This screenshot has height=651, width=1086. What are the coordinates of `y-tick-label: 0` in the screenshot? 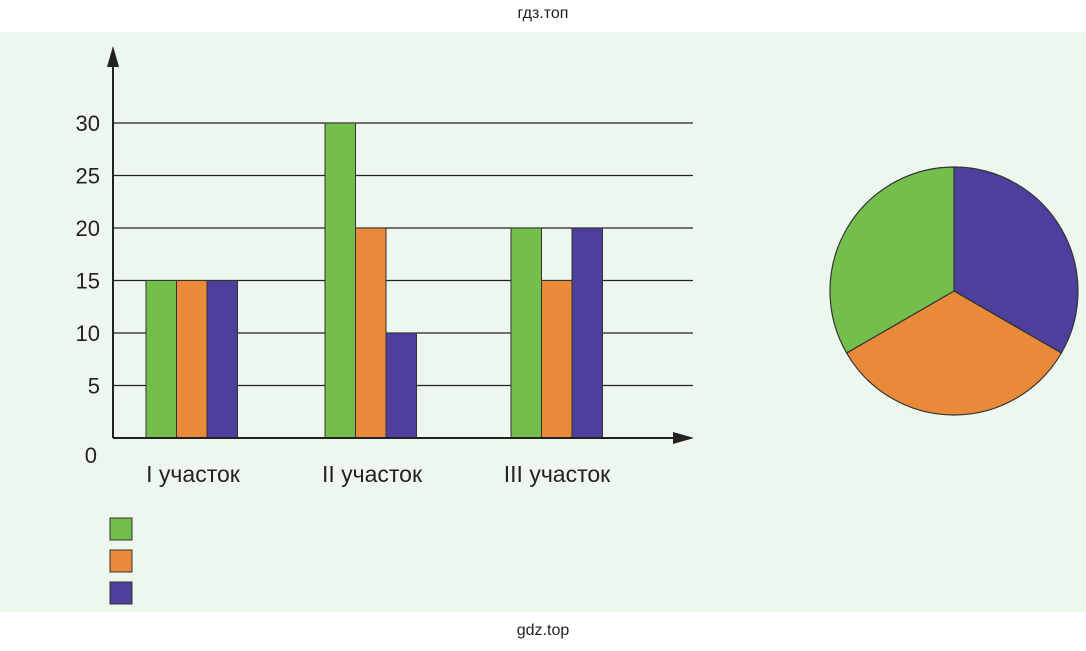 It's located at (91, 455).